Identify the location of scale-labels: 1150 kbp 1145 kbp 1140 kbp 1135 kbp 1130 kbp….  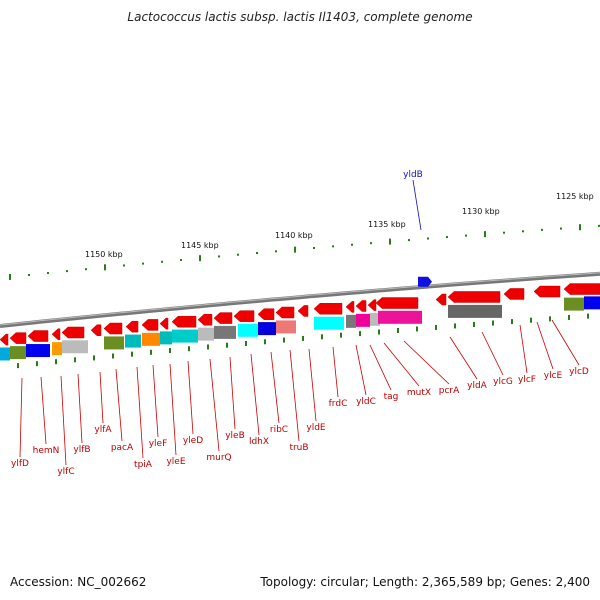
(339, 225).